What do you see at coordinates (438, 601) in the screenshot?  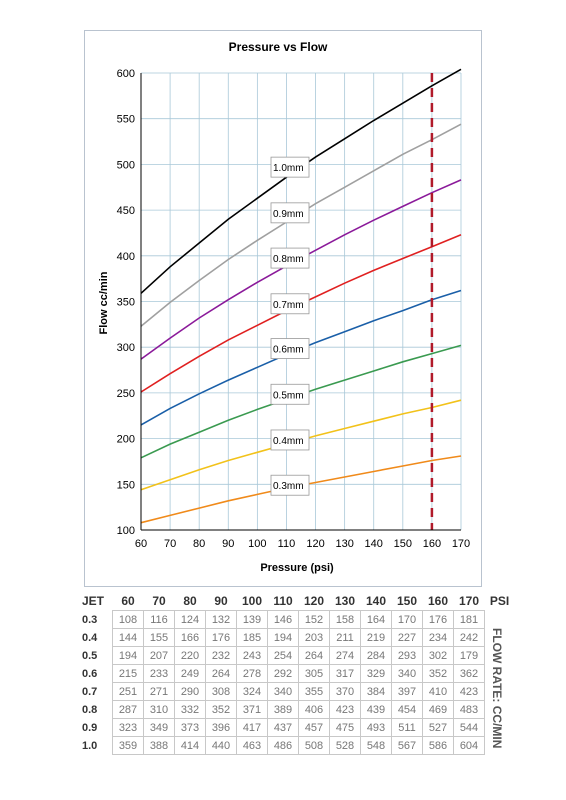 I see `pressure-column-header: 160` at bounding box center [438, 601].